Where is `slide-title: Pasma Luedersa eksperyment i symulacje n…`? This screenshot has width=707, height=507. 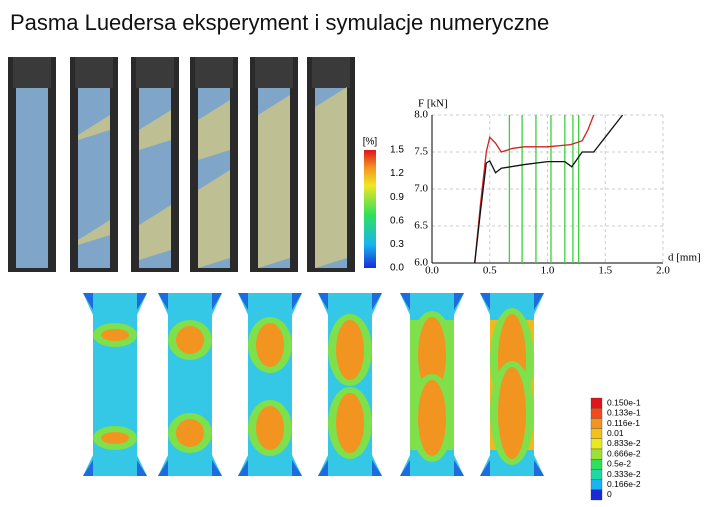 slide-title: Pasma Luedersa eksperyment i symulacje n… is located at coordinates (279, 22).